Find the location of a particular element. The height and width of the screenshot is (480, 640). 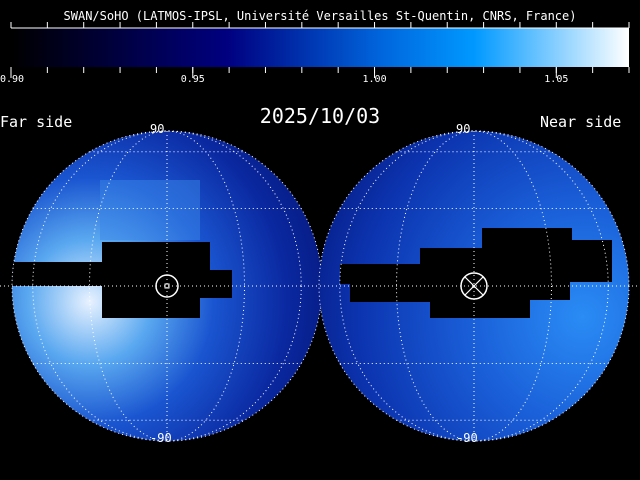

date-label: 2025/10/03 is located at coordinates (320, 116).